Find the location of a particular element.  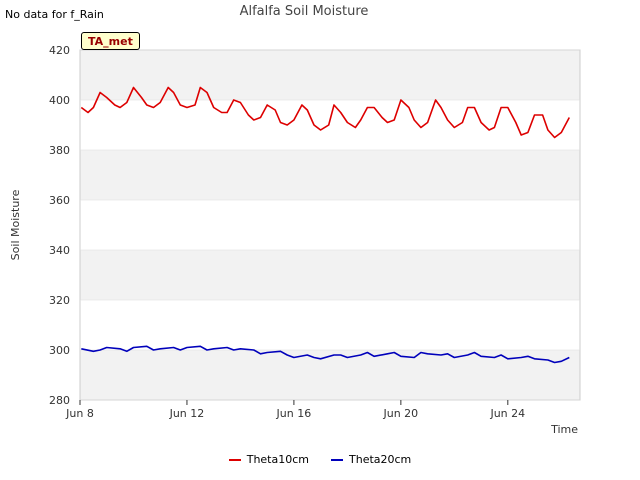

series-line-theta10cm is located at coordinates (325, 112).